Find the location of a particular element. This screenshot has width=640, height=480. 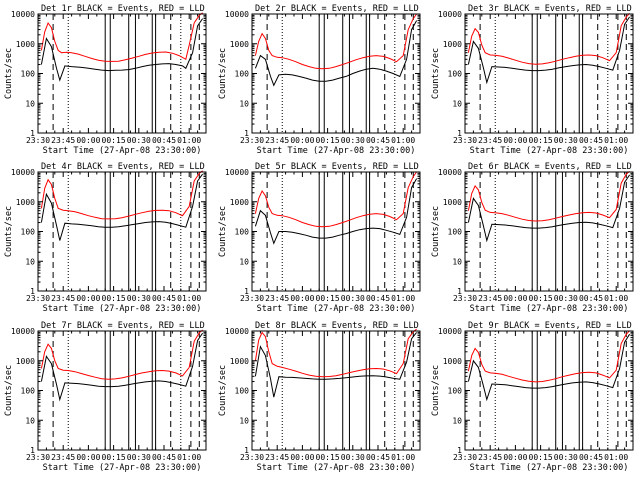

chart-title: Det 9r BLACK = Events, RED = LLD is located at coordinates (550, 326).